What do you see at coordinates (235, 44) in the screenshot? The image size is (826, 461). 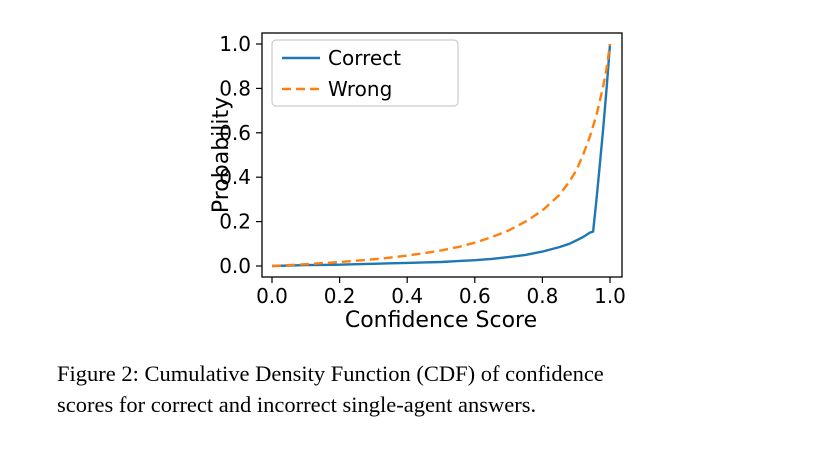 I see `y-tick-label: 1.0` at bounding box center [235, 44].